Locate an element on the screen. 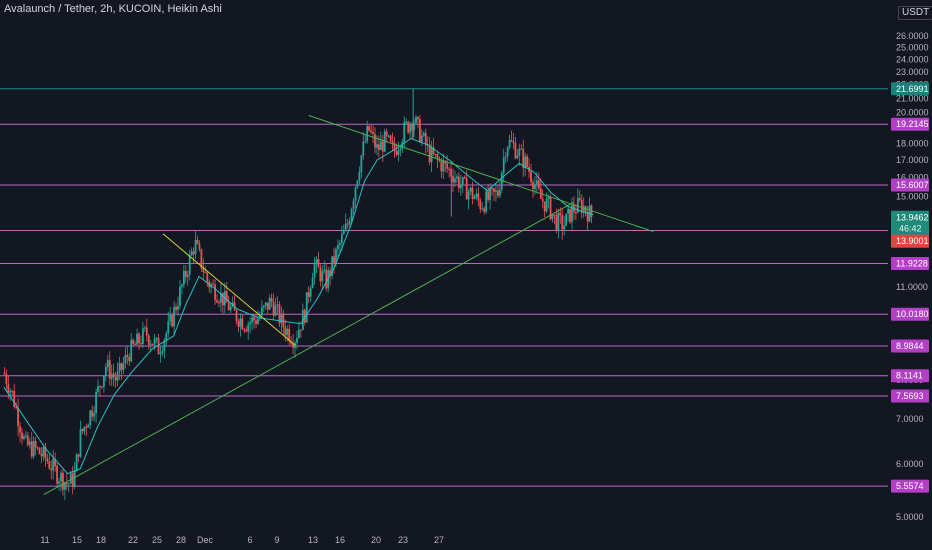 The image size is (932, 550). currency-selector: USDT is located at coordinates (915, 13).